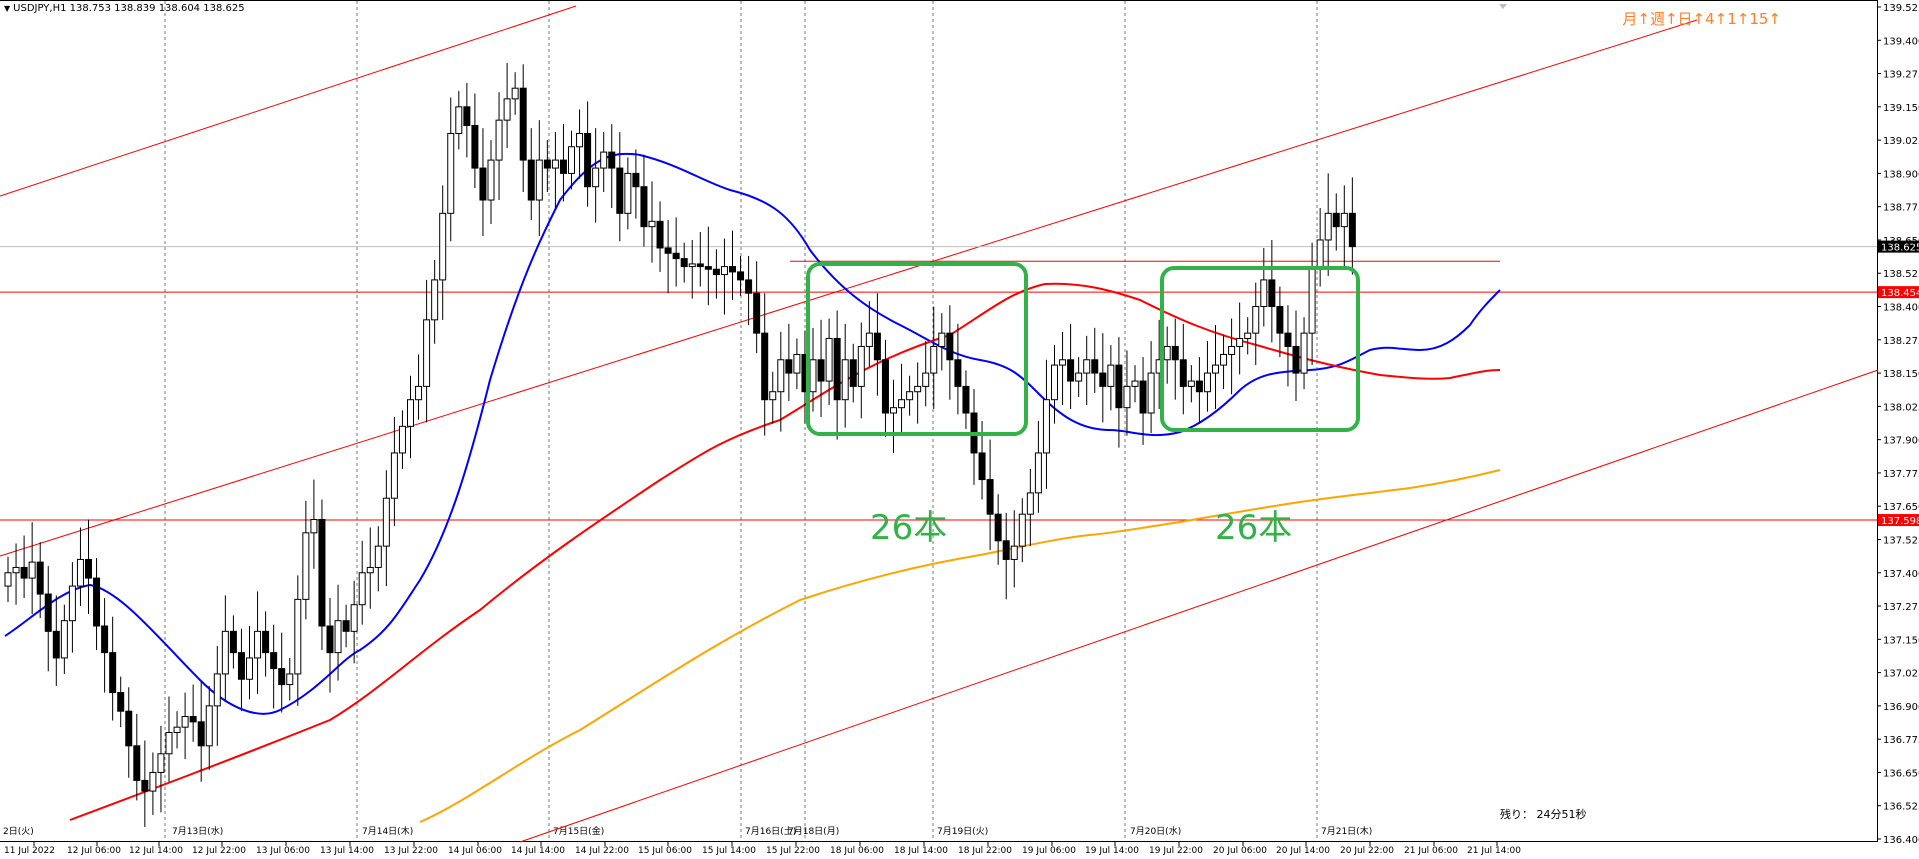 The height and width of the screenshot is (859, 1919). What do you see at coordinates (538, 851) in the screenshot?
I see `x-tick-label: 14 Jul 14:00` at bounding box center [538, 851].